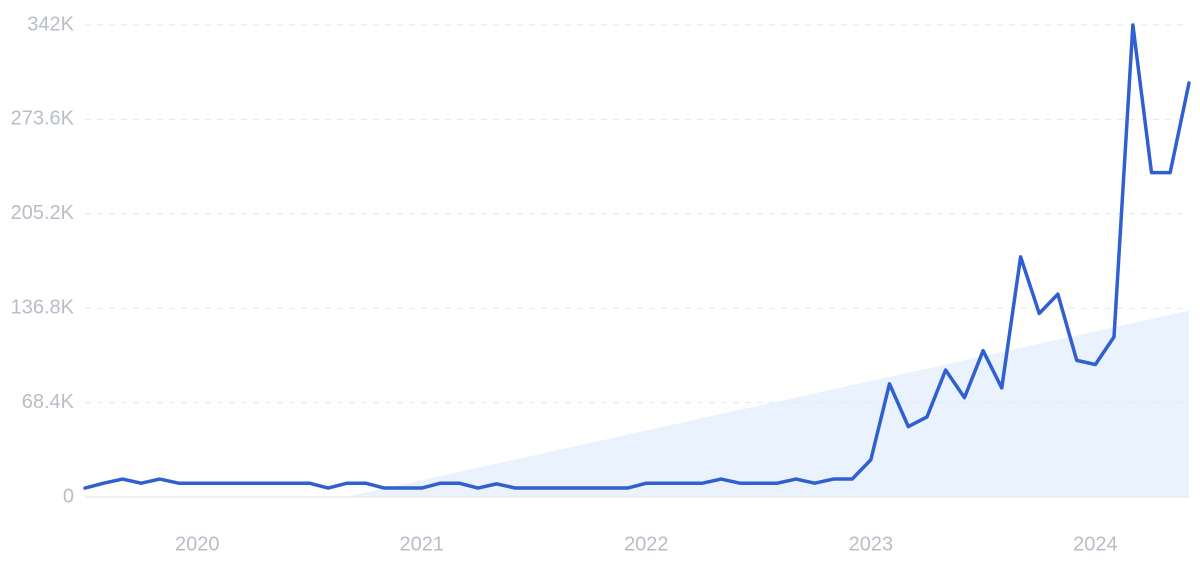 This screenshot has width=1200, height=563. I want to click on x-tick-label: 2022, so click(646, 544).